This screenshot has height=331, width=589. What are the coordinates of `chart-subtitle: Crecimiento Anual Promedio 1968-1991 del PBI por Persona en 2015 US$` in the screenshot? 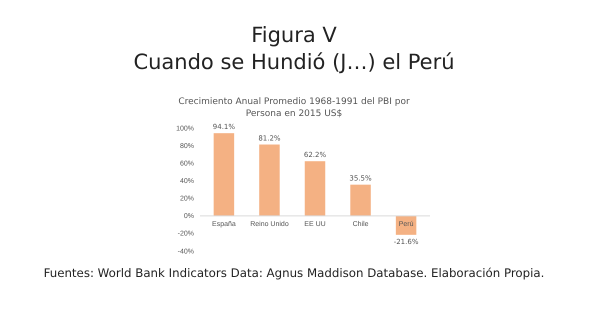 It's located at (294, 108).